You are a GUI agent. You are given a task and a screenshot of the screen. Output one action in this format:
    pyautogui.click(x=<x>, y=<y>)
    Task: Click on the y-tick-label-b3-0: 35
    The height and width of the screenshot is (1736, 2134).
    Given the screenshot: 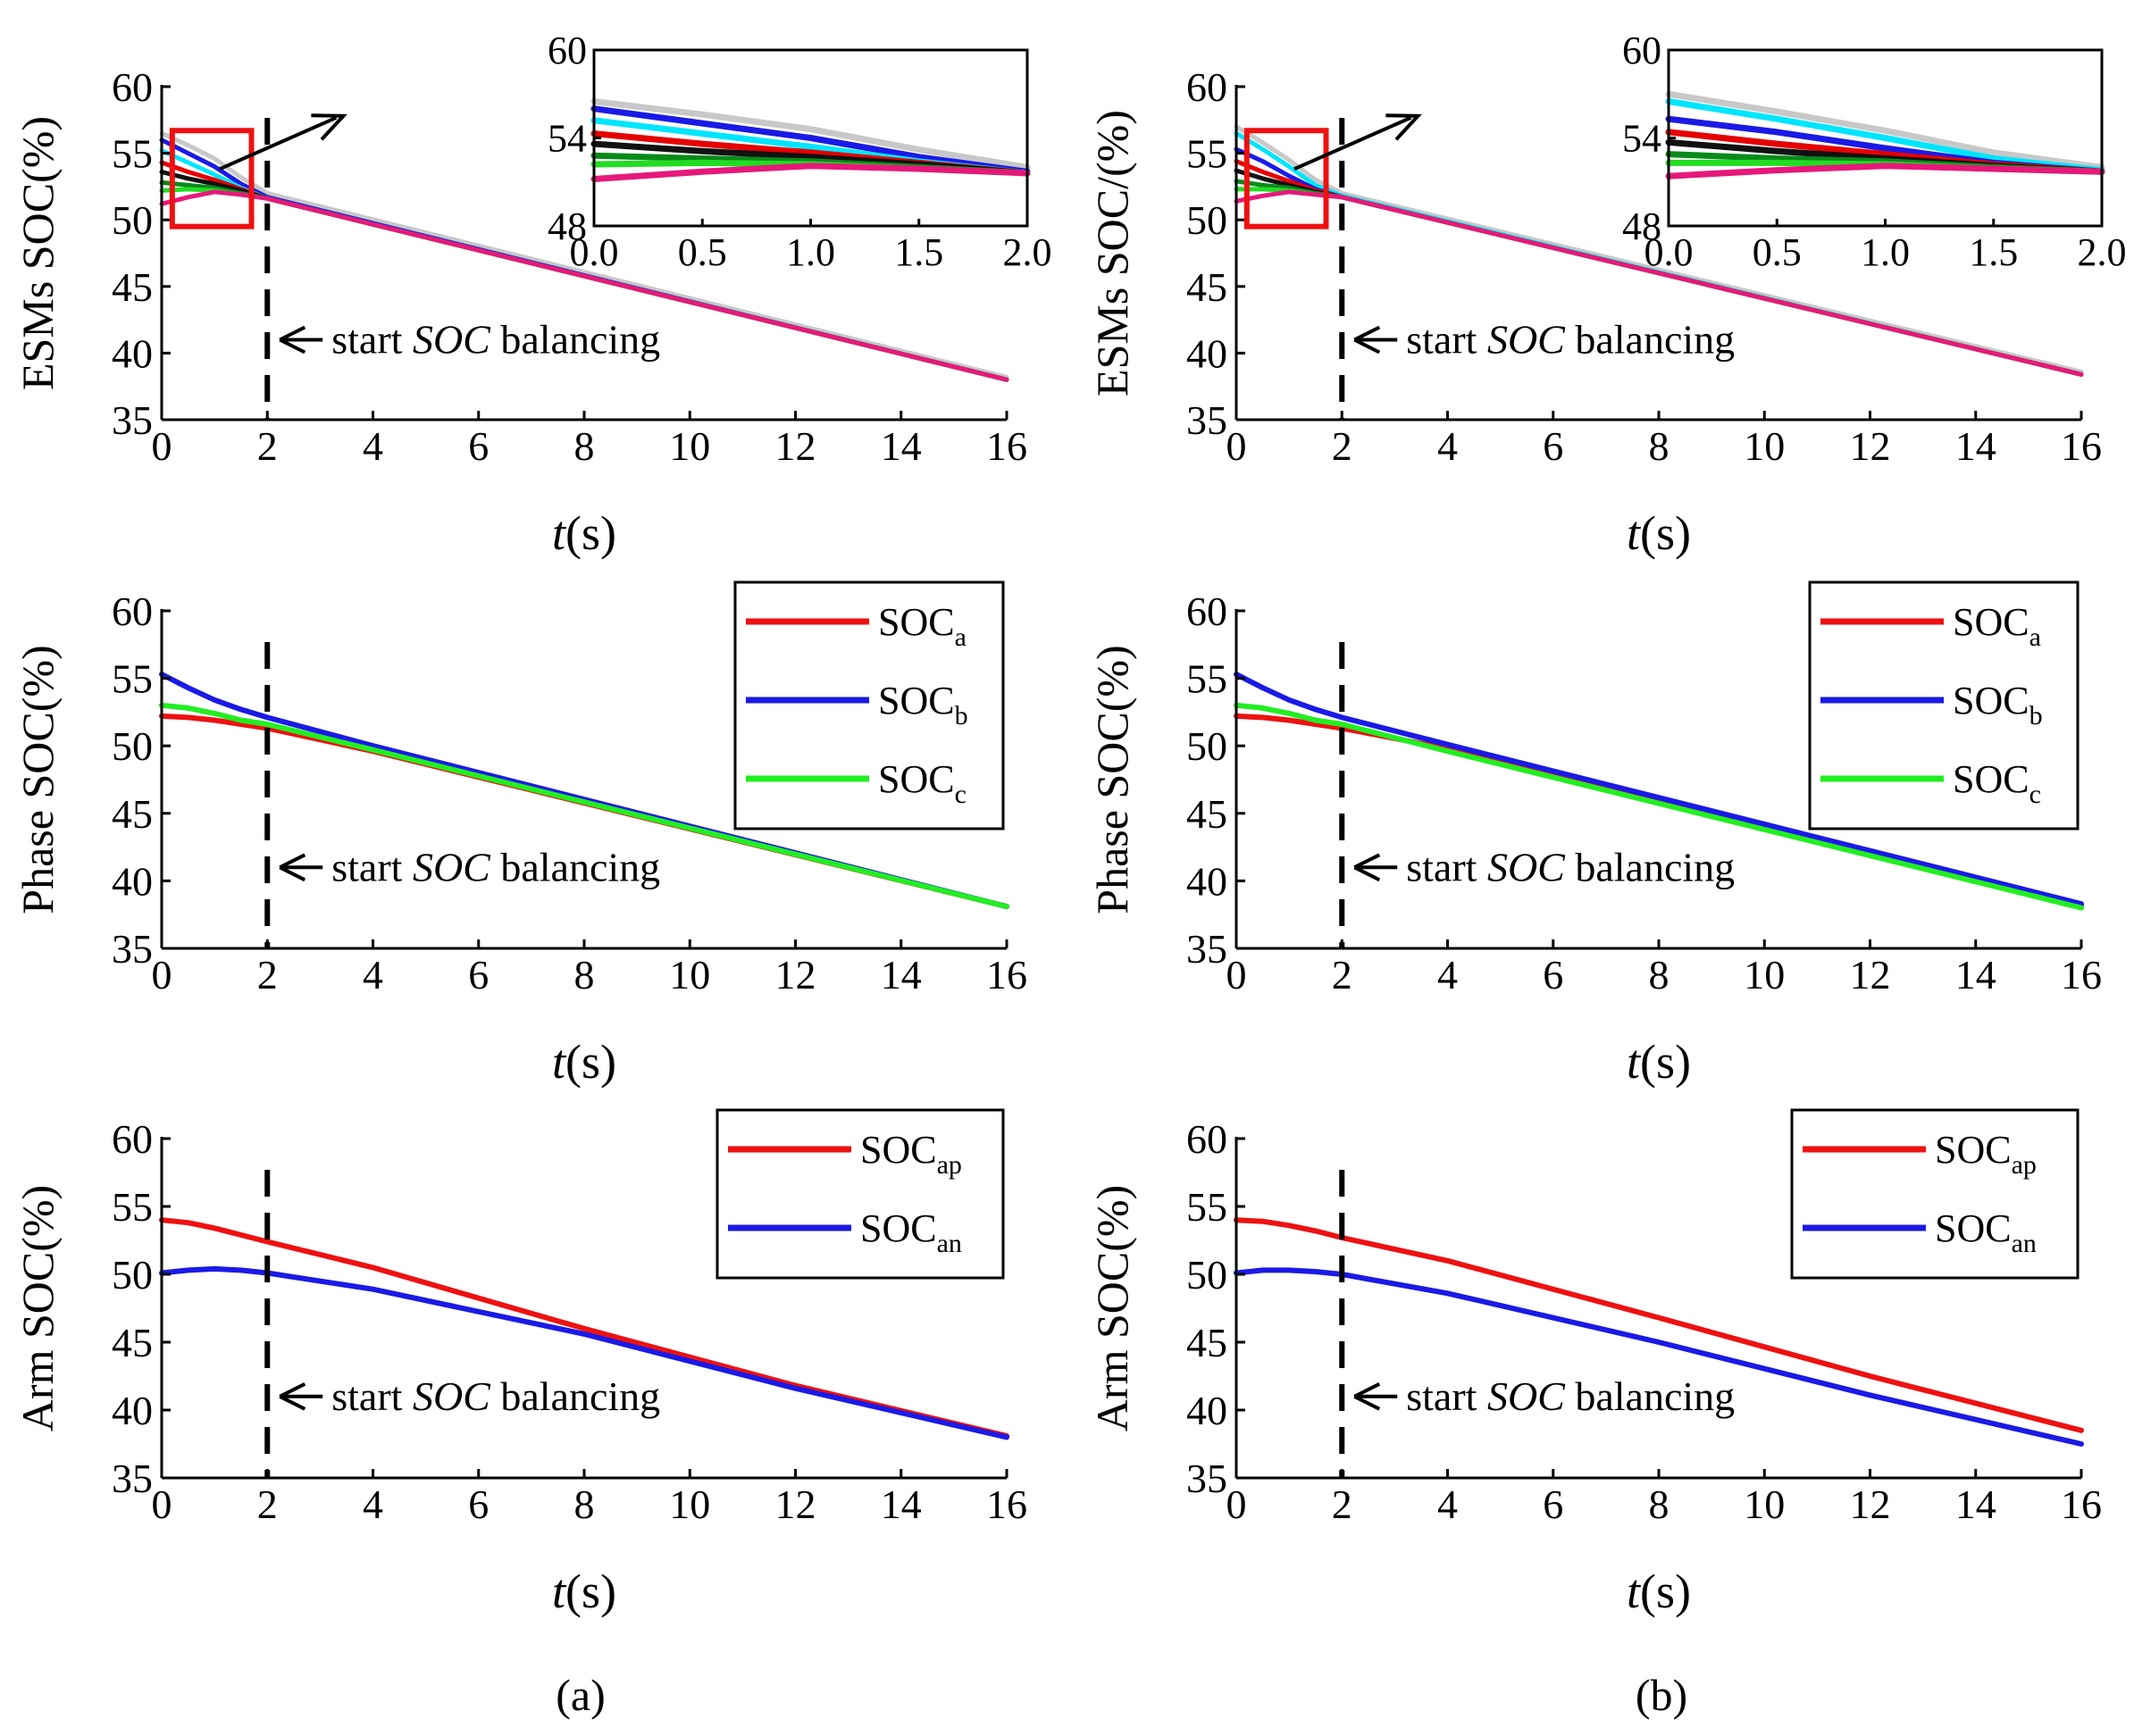 What is the action you would take?
    pyautogui.click(x=1206, y=1478)
    